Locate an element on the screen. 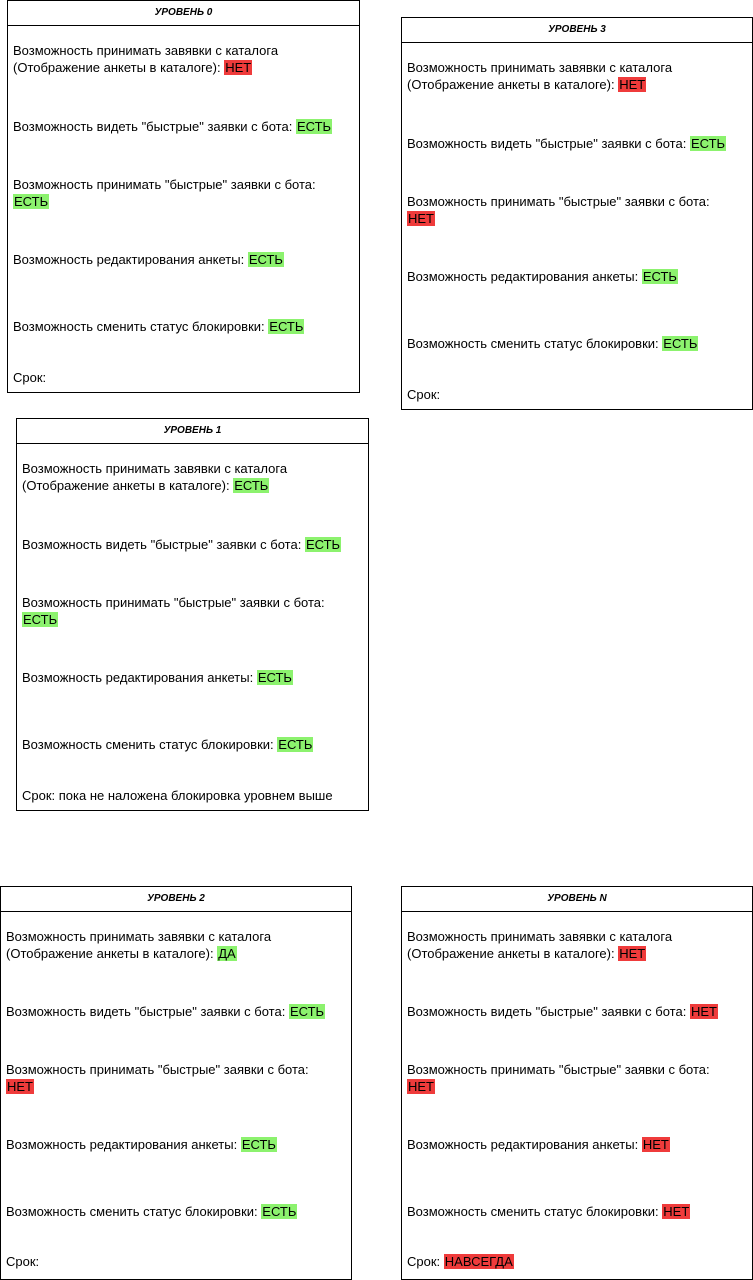 The image size is (753, 1280). catalog-row: (Отображение анкеты в каталоге): ДА is located at coordinates (176, 953).